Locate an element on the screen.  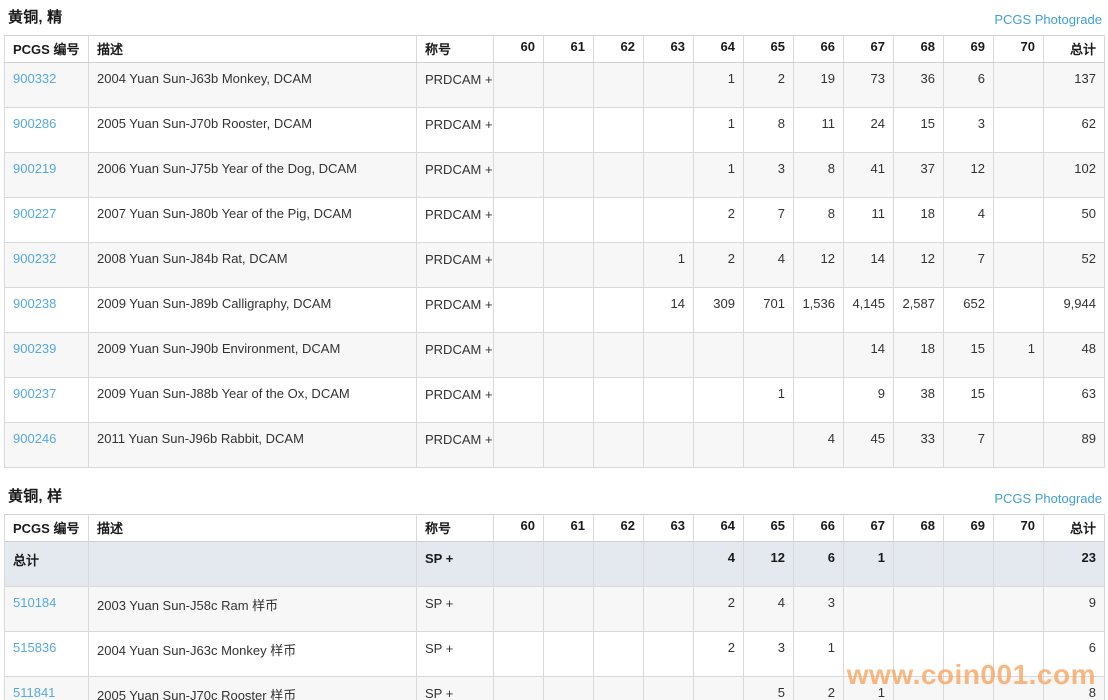
grade-count-cell-67: 14 is located at coordinates (868, 355).